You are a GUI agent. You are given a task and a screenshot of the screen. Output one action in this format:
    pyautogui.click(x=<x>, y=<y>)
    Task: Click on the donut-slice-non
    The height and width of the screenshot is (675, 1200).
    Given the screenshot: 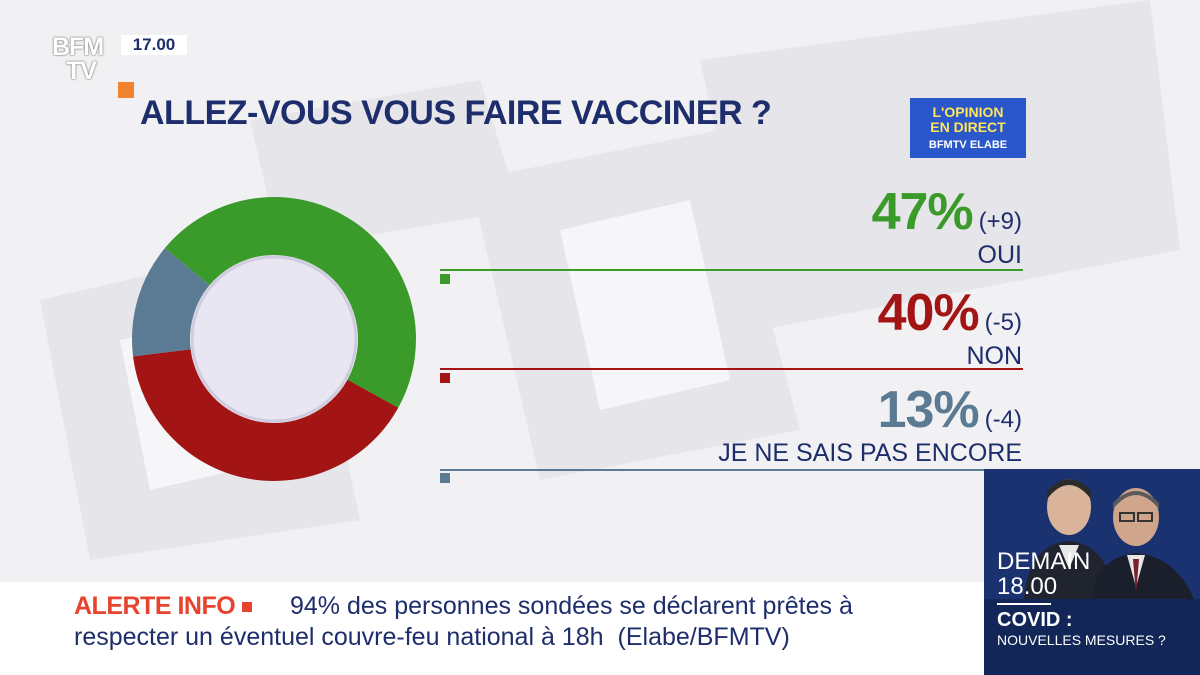 What is the action you would take?
    pyautogui.click(x=266, y=415)
    